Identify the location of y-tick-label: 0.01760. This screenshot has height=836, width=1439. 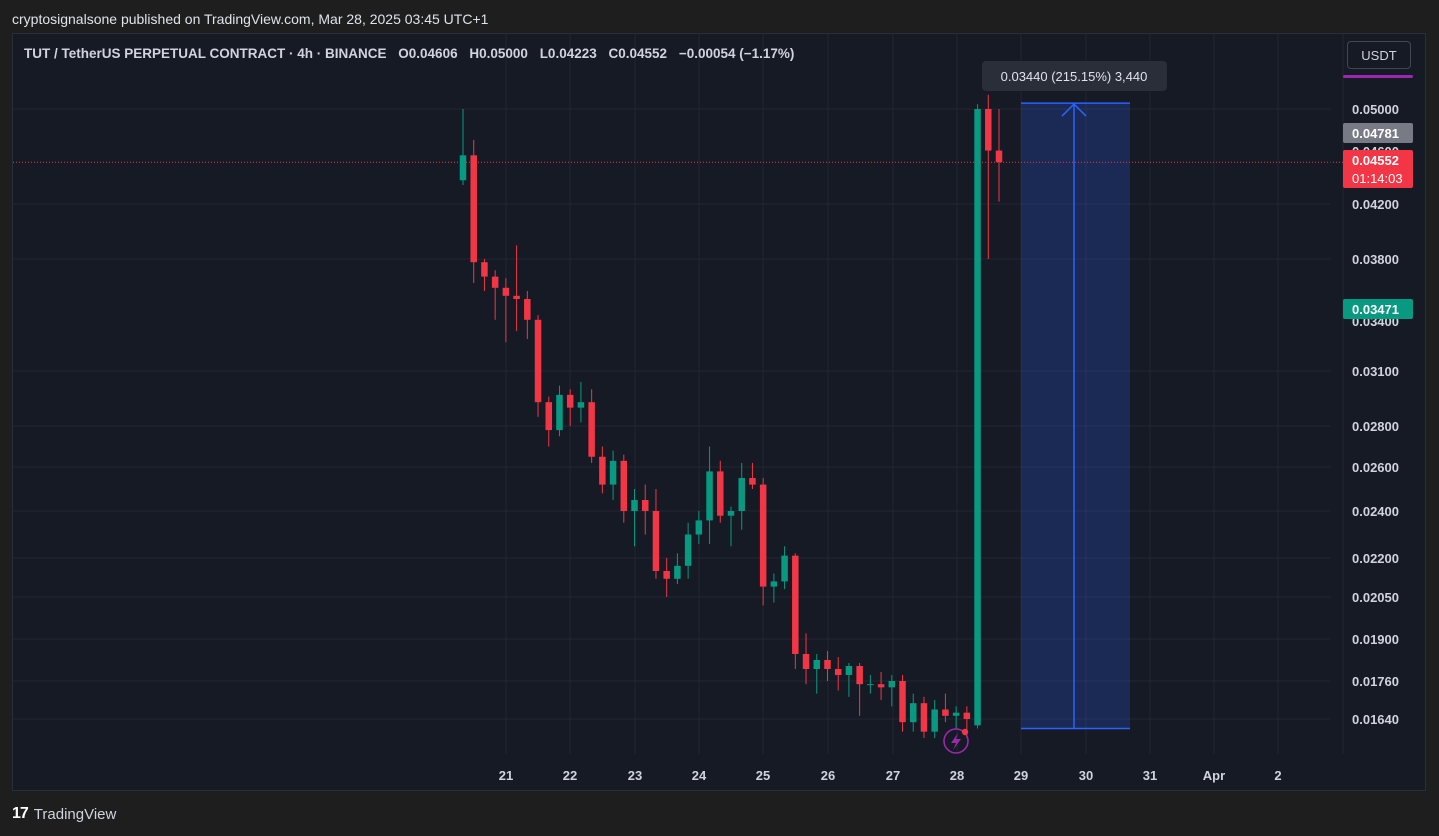
(1375, 681).